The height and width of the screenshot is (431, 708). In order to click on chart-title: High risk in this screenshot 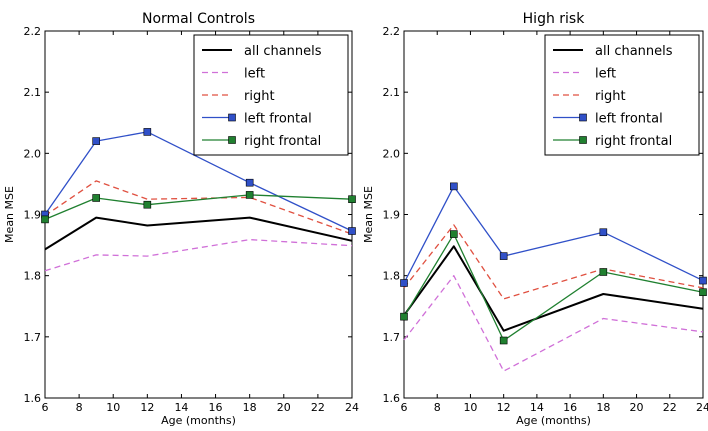, I will do `click(554, 19)`.